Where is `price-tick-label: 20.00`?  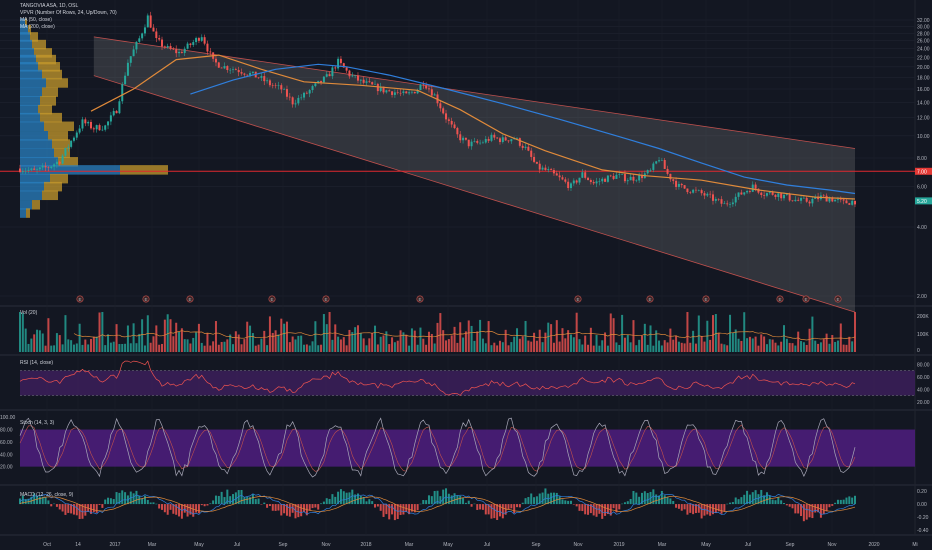
price-tick-label: 20.00 is located at coordinates (923, 68).